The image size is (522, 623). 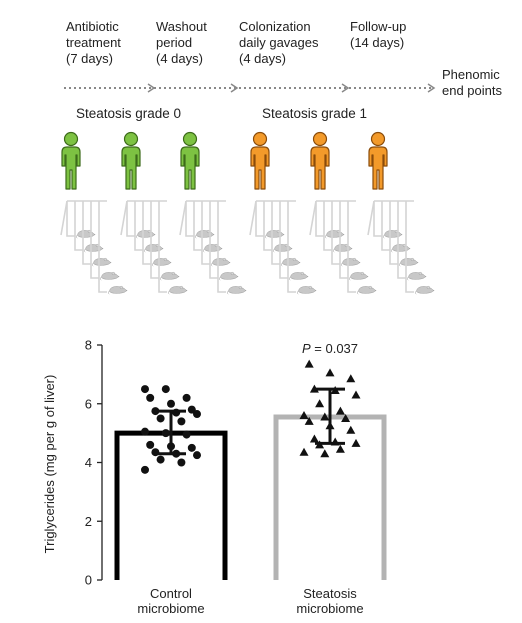 What do you see at coordinates (181, 42) in the screenshot?
I see `step-washout-label: Washout period (4 days)` at bounding box center [181, 42].